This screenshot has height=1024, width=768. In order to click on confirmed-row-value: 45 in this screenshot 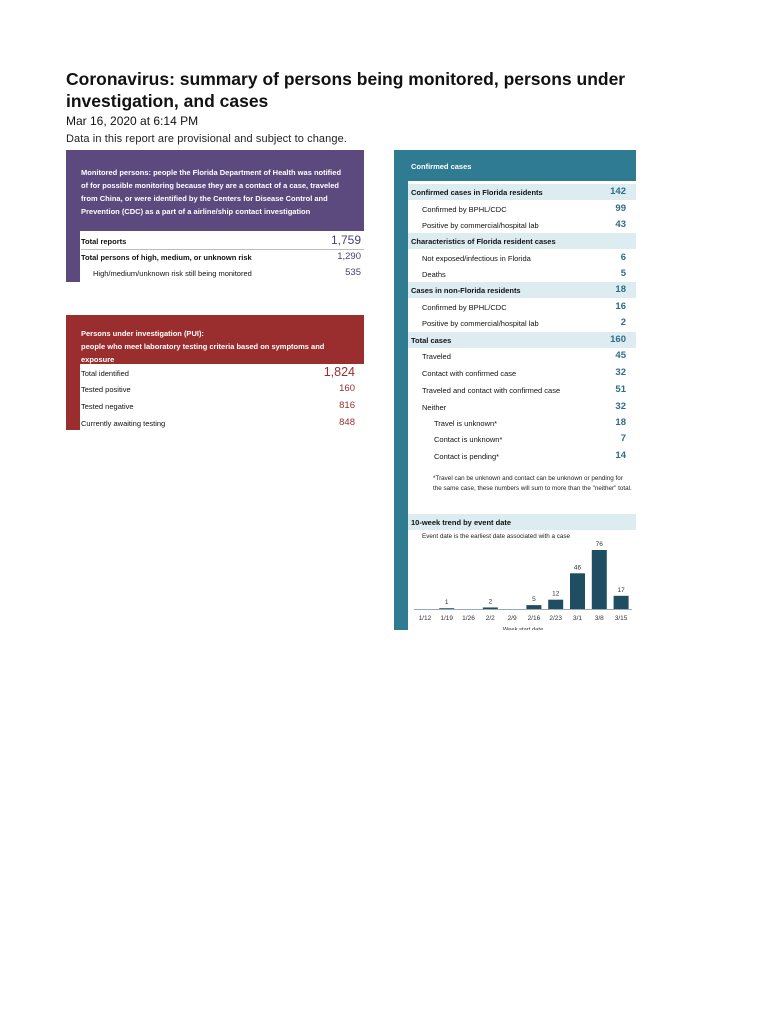, I will do `click(620, 355)`.